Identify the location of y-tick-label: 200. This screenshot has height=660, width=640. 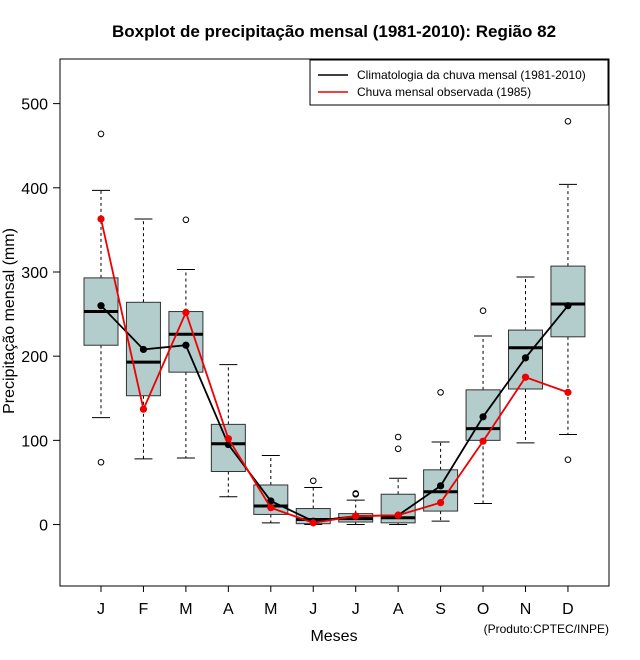
(34, 357).